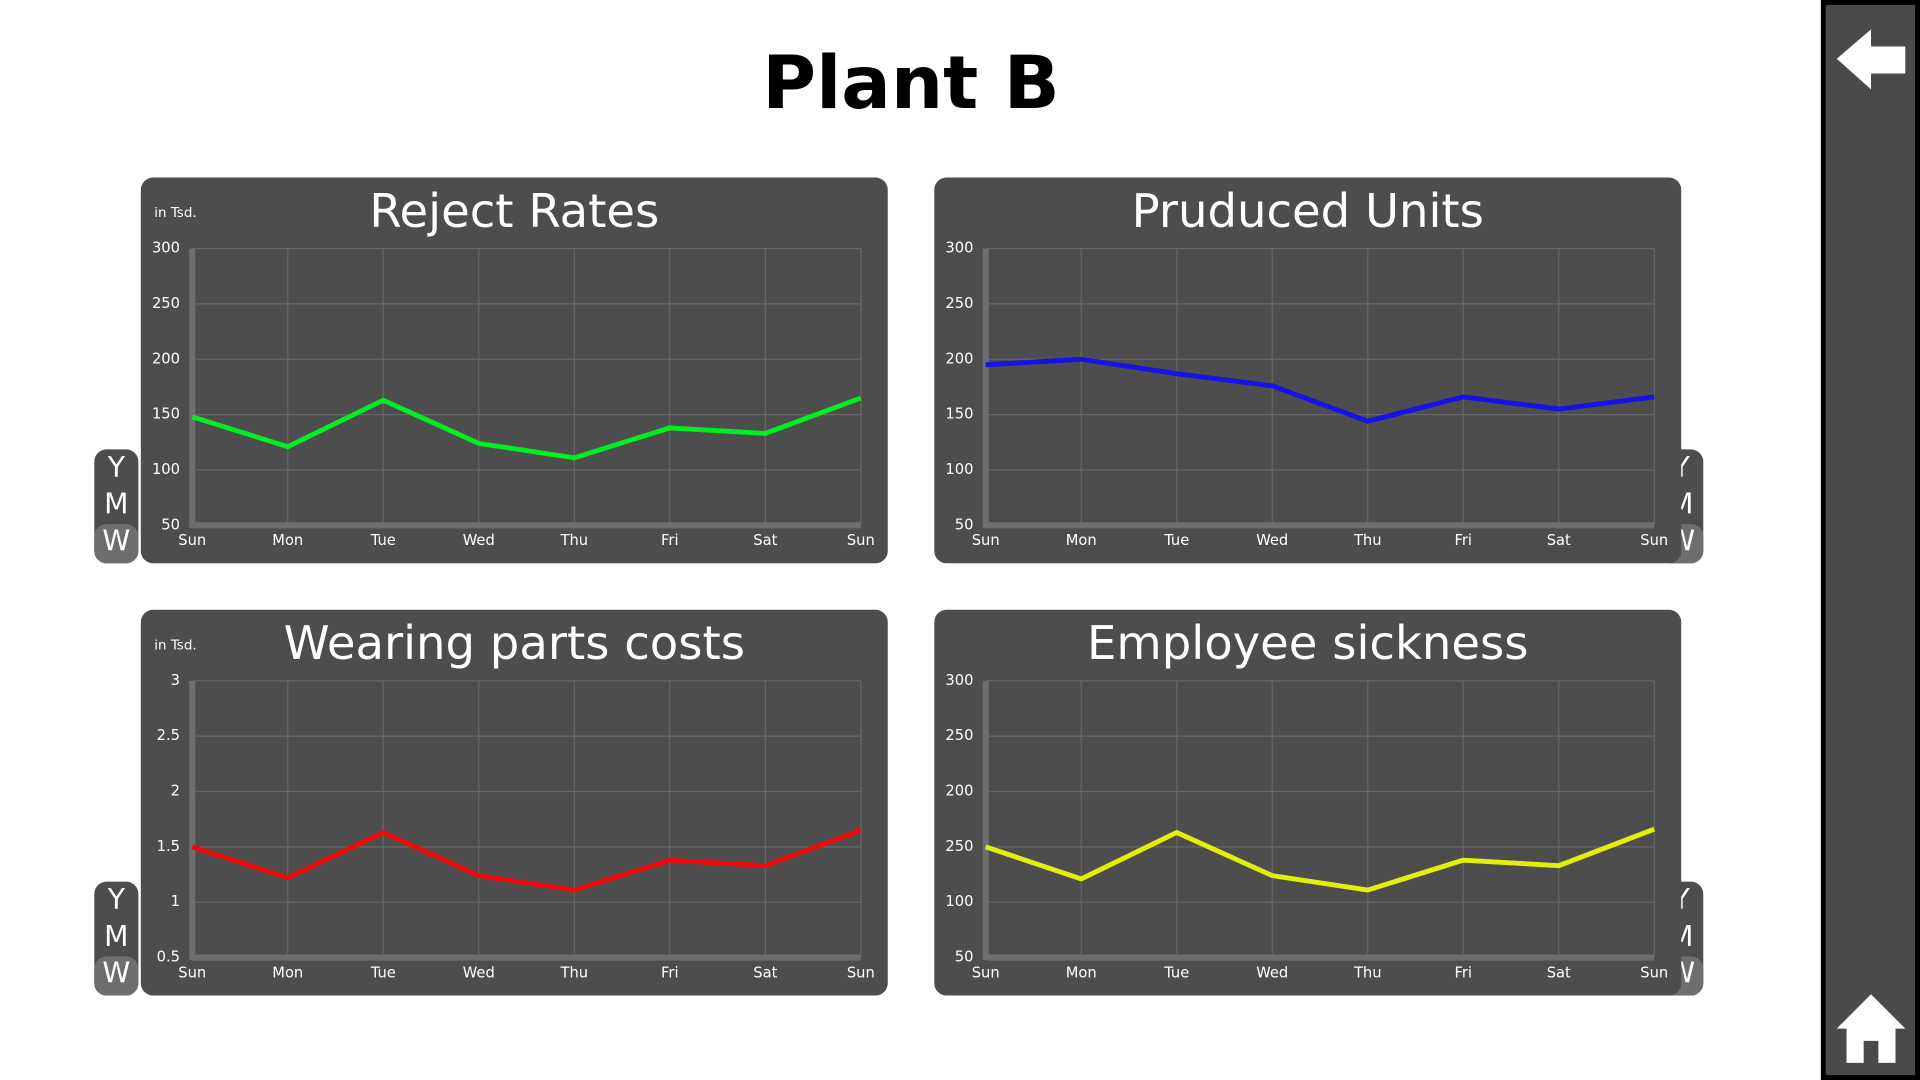 This screenshot has height=1080, width=1920. I want to click on chart-title: Employee sickness, so click(1307, 643).